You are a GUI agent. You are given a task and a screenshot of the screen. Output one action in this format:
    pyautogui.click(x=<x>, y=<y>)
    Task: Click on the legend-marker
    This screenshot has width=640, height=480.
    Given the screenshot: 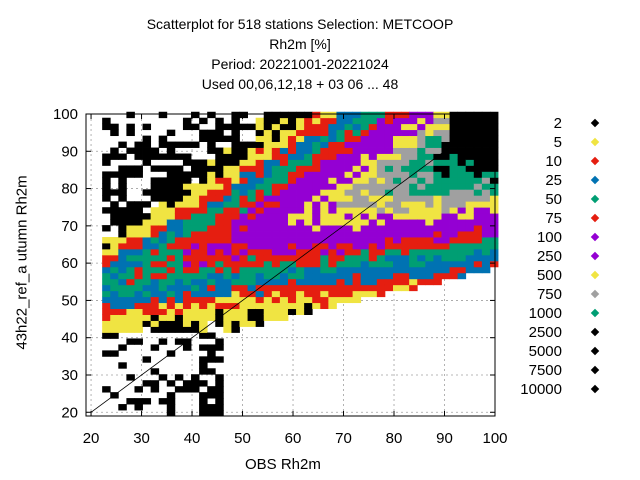 What is the action you would take?
    pyautogui.click(x=595, y=142)
    